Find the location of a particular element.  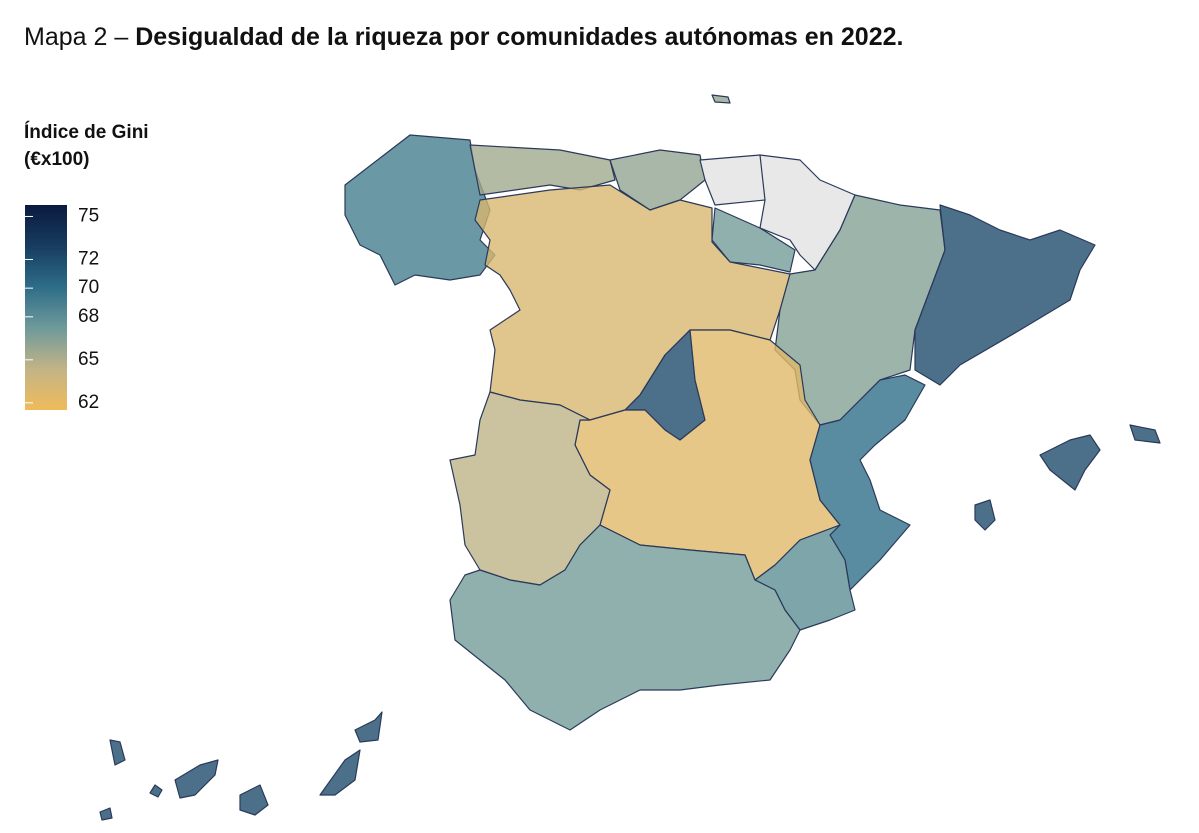

legend-title: Índice de Gini is located at coordinates (86, 132).